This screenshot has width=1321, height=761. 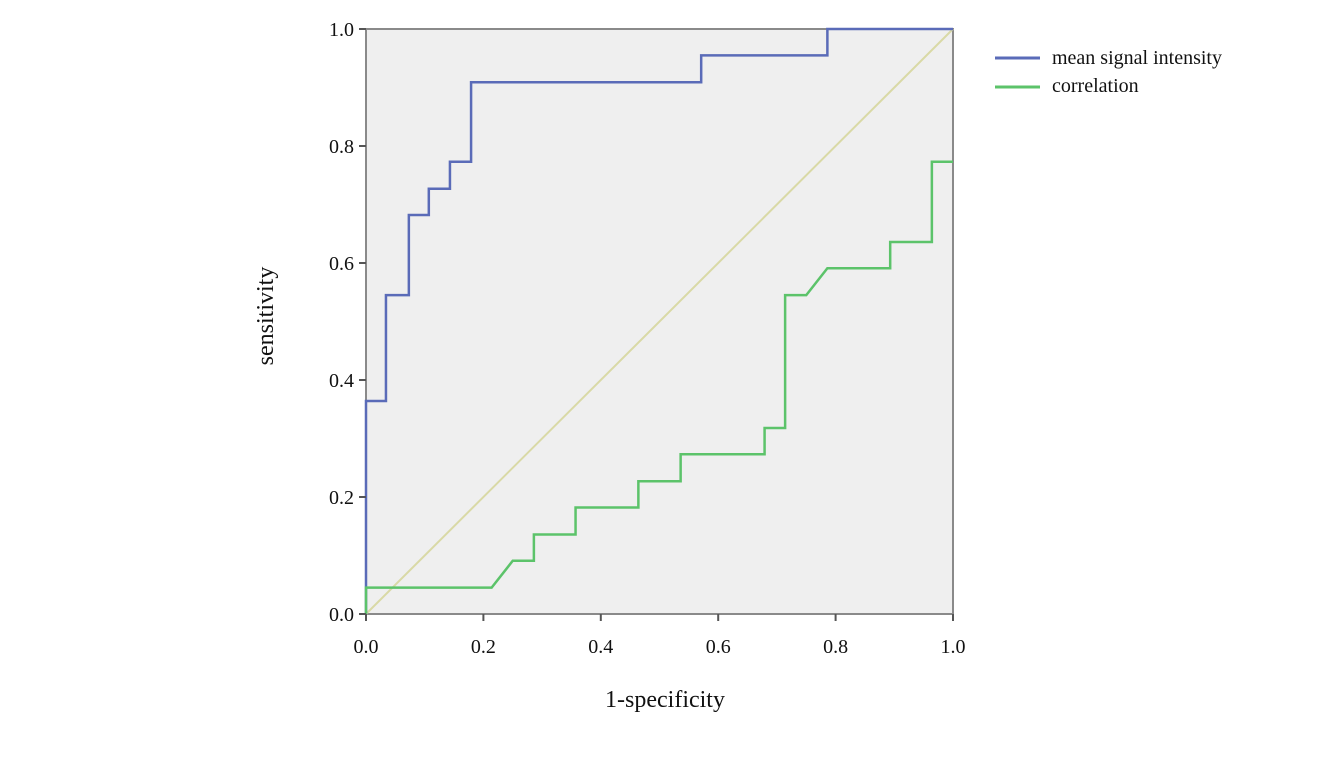 What do you see at coordinates (341, 615) in the screenshot?
I see `y-tick-label: 0.0` at bounding box center [341, 615].